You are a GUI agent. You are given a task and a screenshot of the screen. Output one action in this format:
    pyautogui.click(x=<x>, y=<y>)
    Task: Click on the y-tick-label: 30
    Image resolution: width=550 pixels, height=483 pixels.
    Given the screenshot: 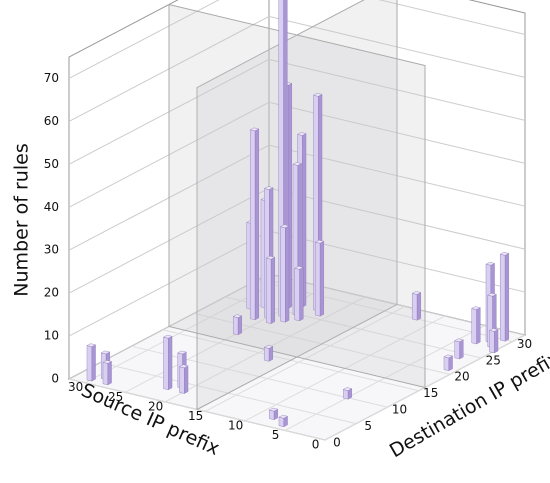 What is the action you would take?
    pyautogui.click(x=524, y=344)
    